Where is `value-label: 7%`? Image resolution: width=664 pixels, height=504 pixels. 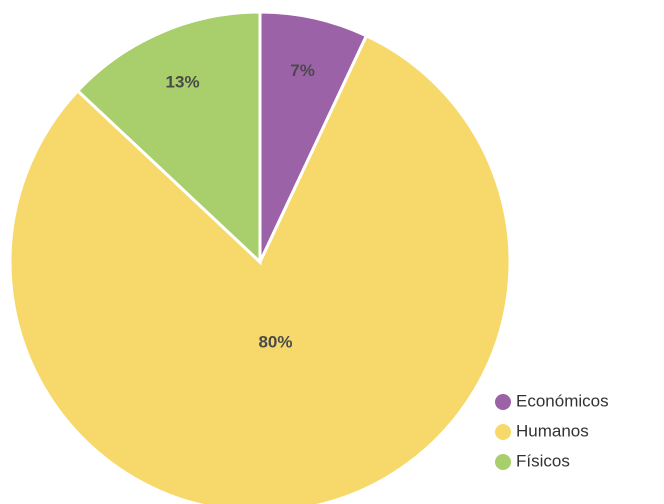 value-label: 7% is located at coordinates (302, 70).